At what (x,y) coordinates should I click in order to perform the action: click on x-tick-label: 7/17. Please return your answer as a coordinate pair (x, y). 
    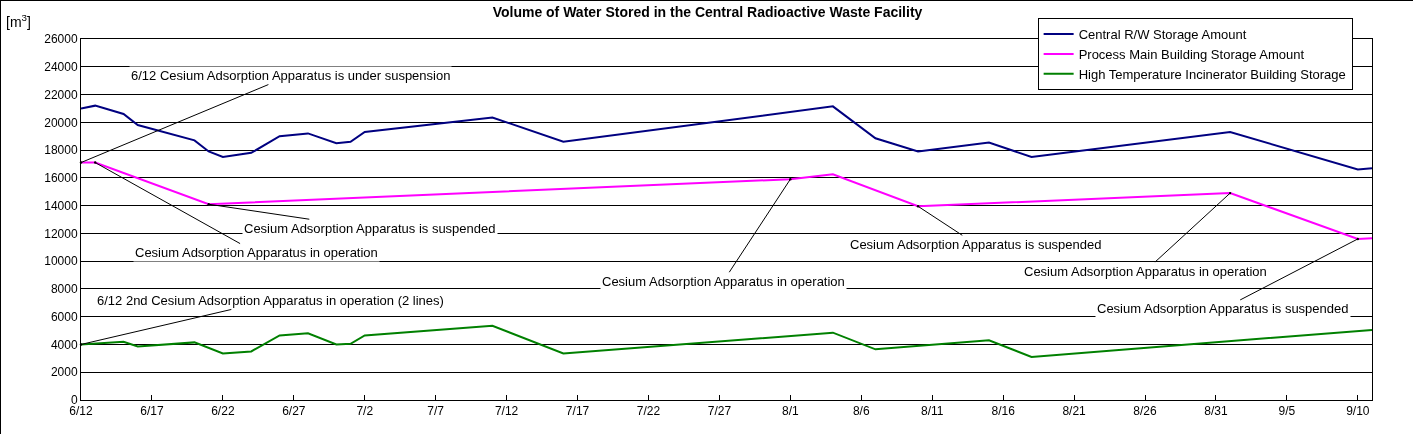
    Looking at the image, I should click on (577, 411).